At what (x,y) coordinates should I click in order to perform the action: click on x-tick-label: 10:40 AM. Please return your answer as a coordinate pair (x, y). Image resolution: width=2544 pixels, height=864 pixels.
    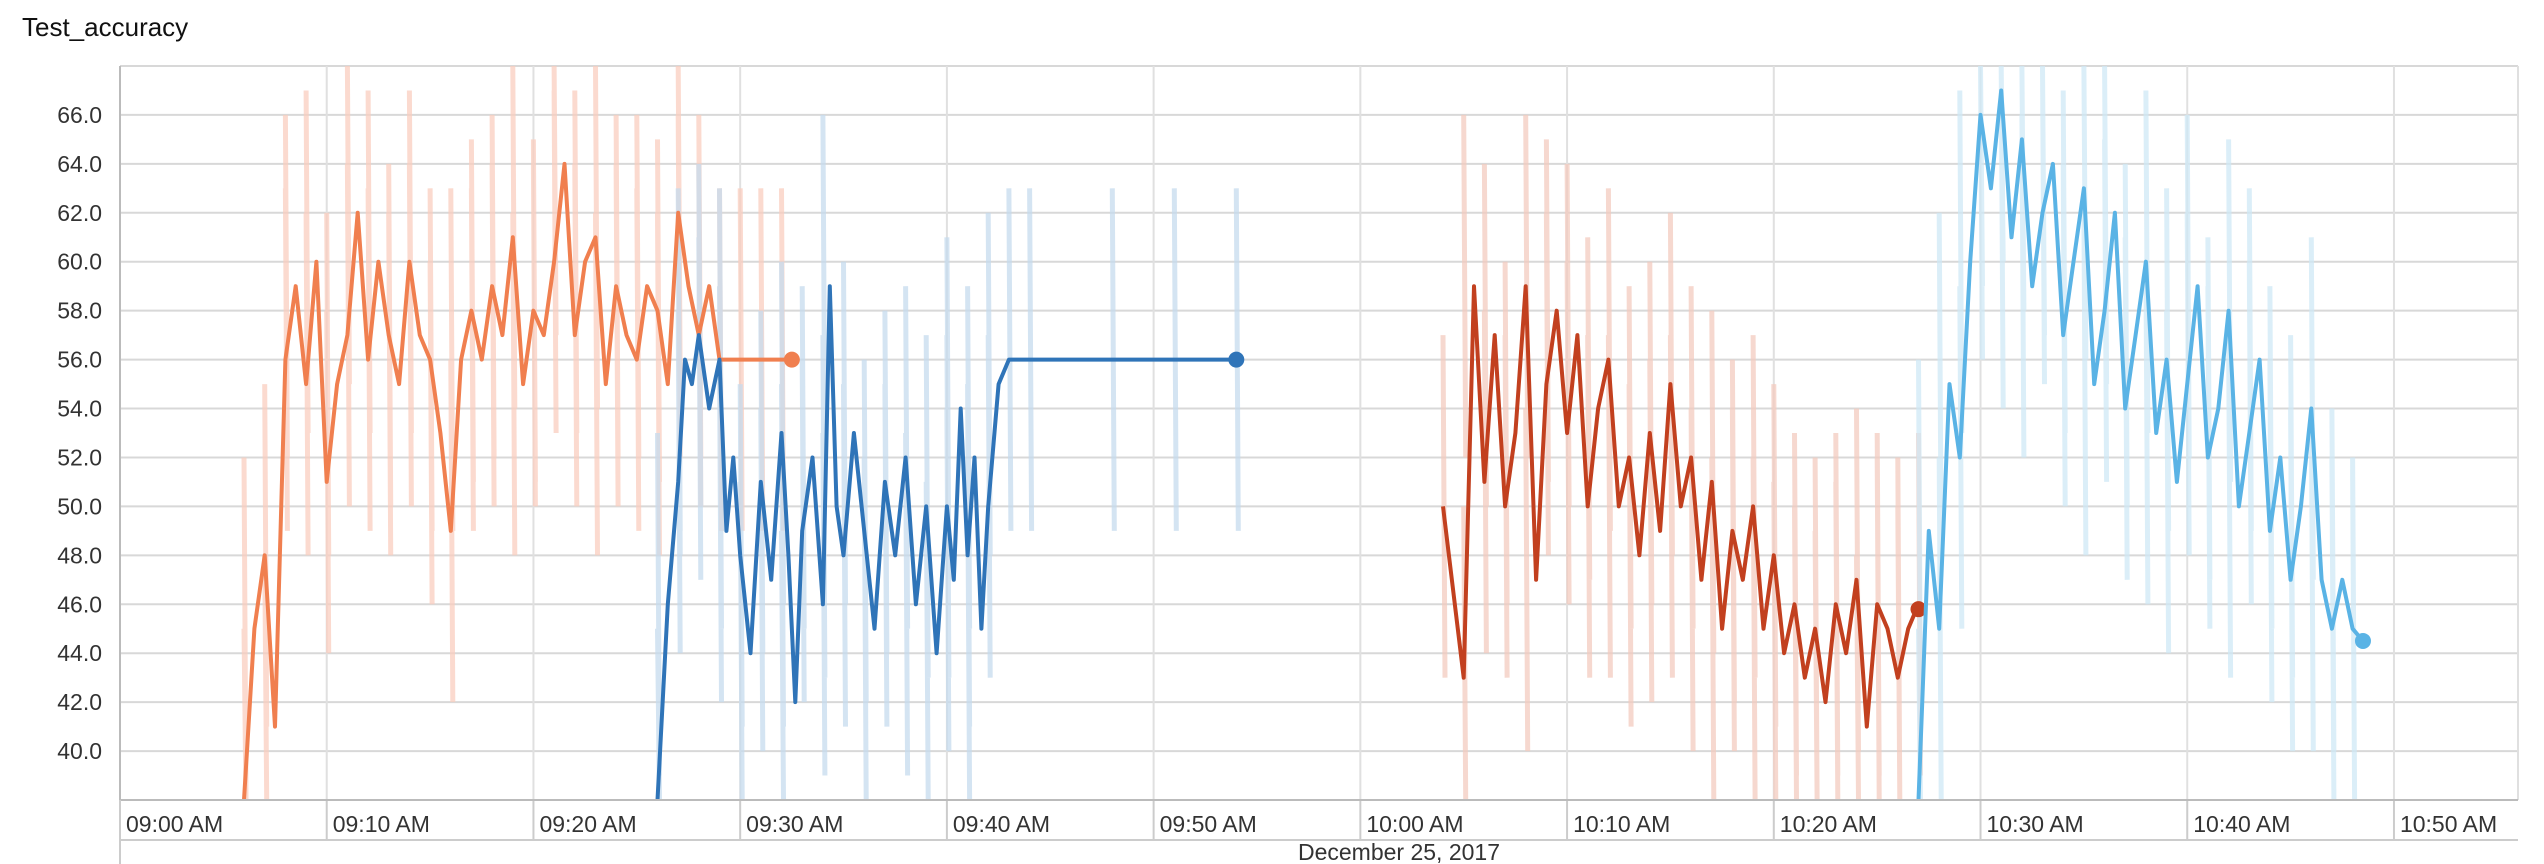
    Looking at the image, I should click on (2241, 824).